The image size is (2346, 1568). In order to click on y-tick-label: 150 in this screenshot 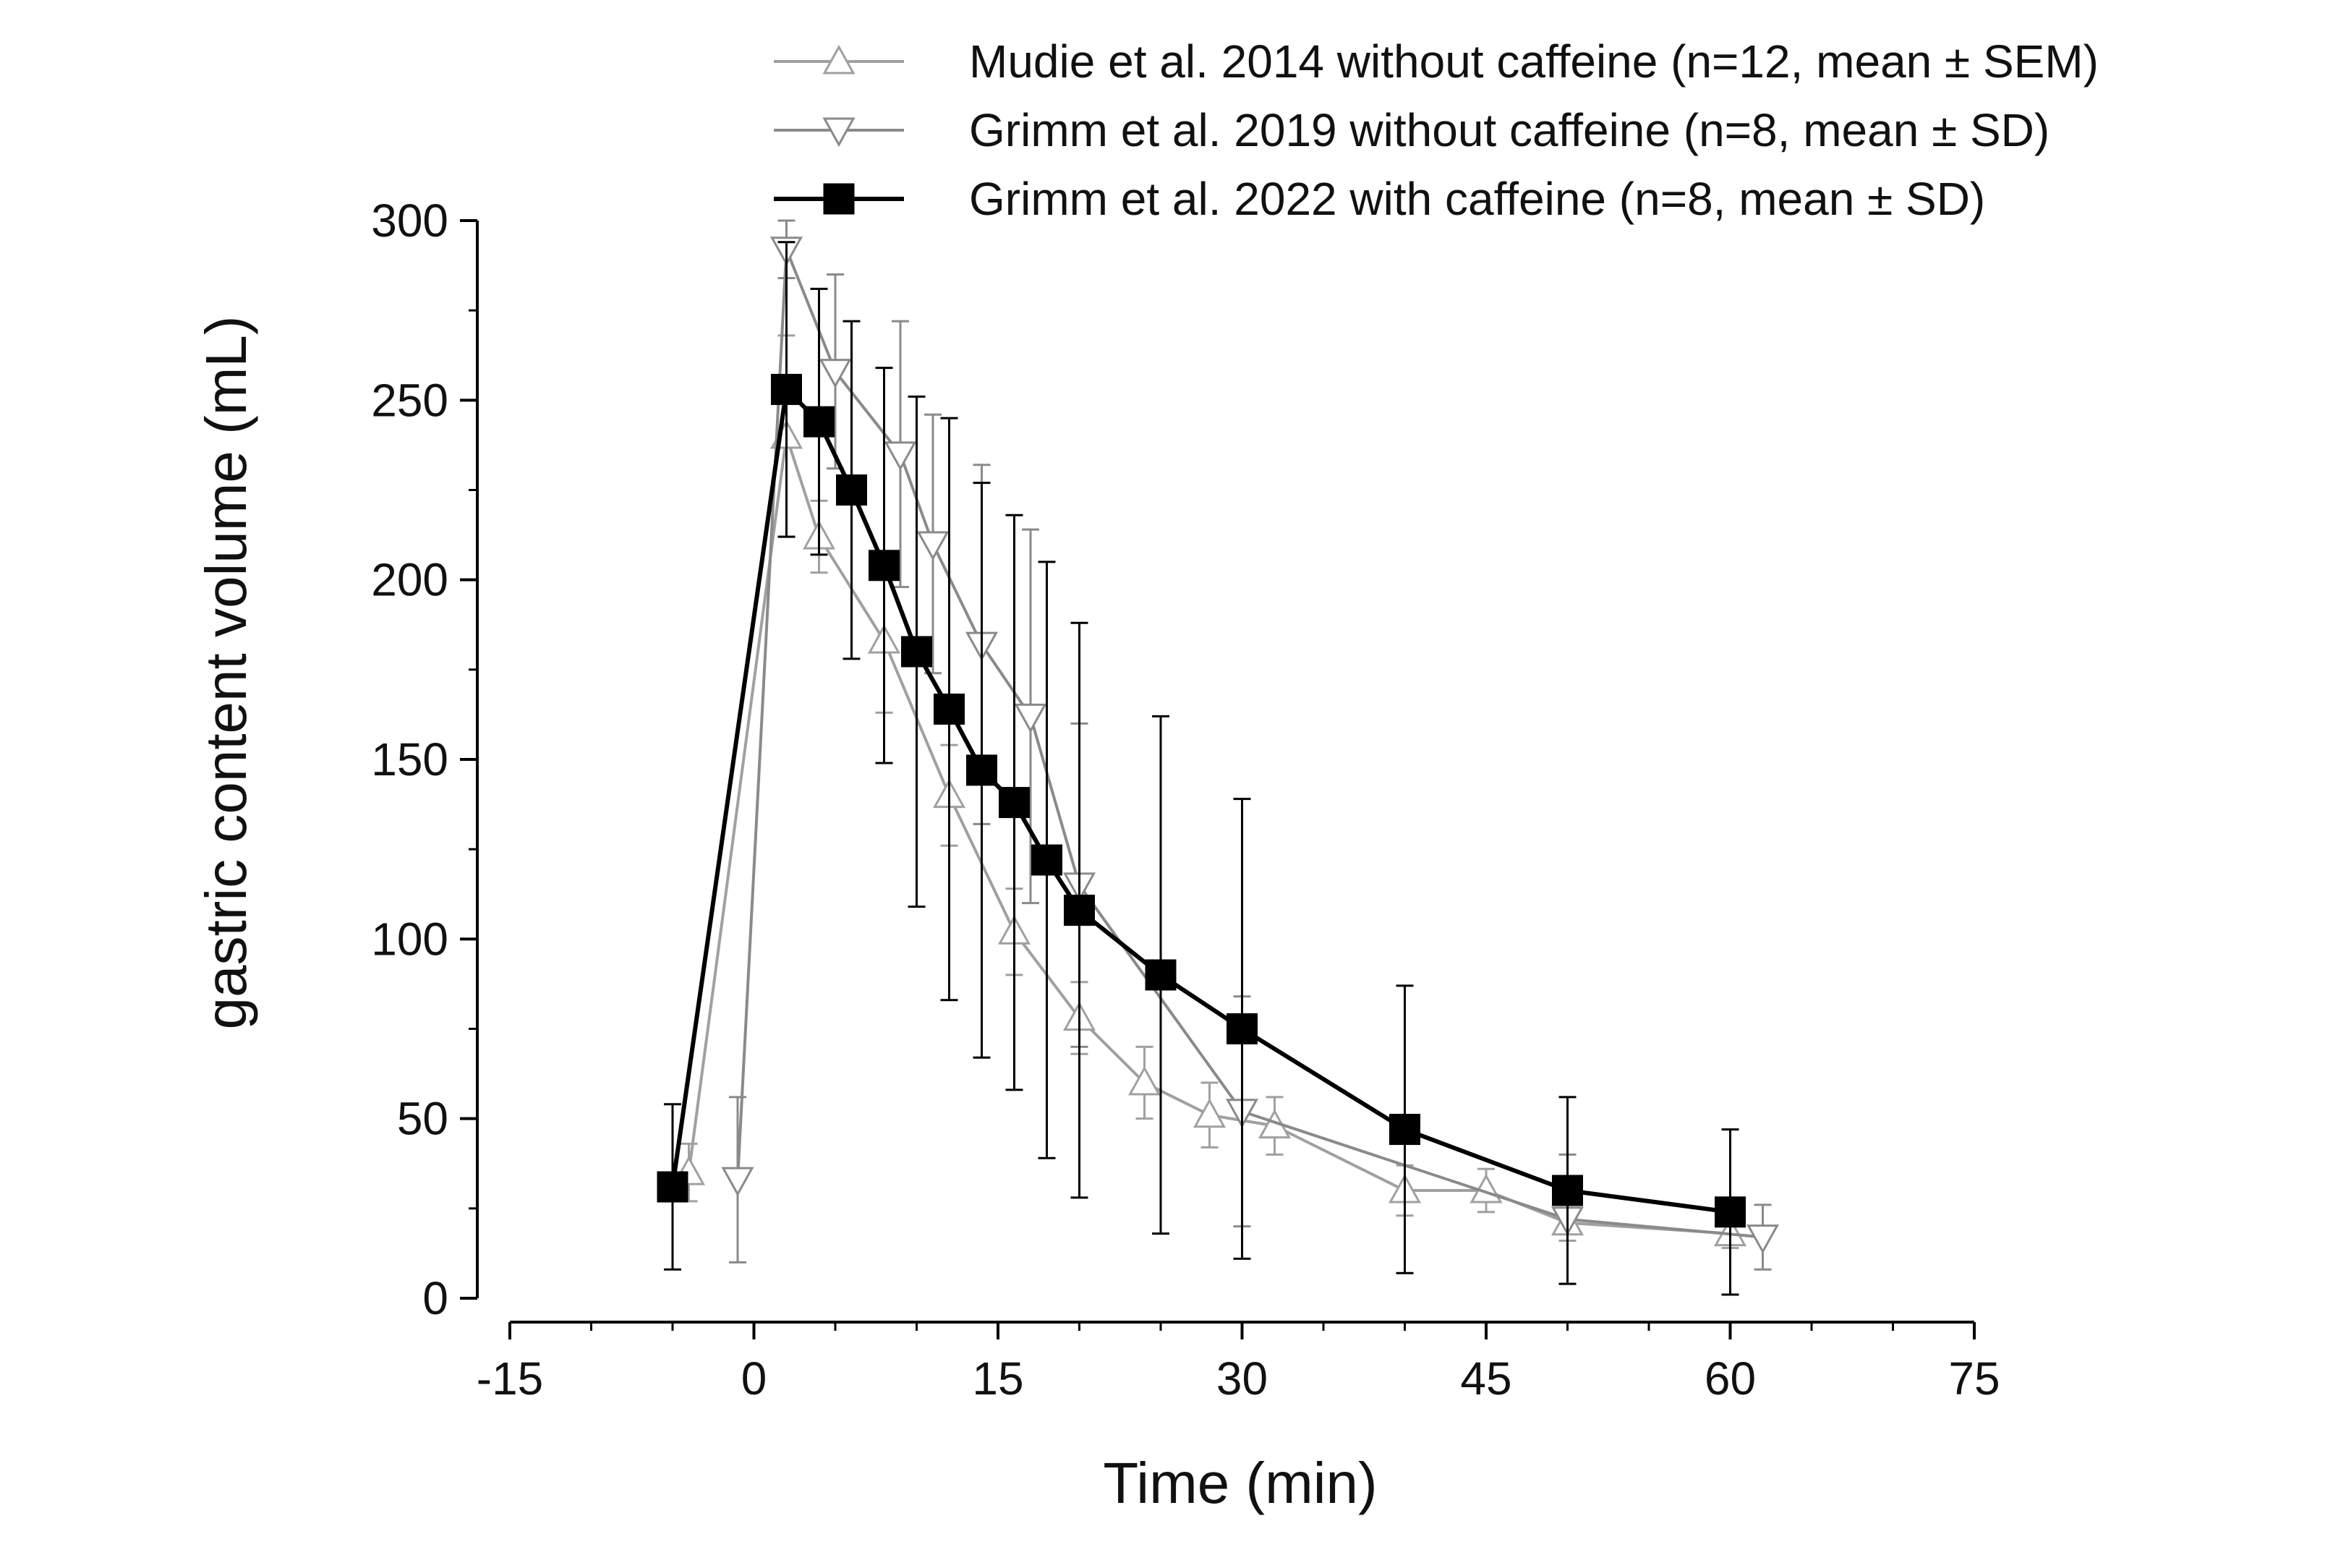, I will do `click(409, 759)`.